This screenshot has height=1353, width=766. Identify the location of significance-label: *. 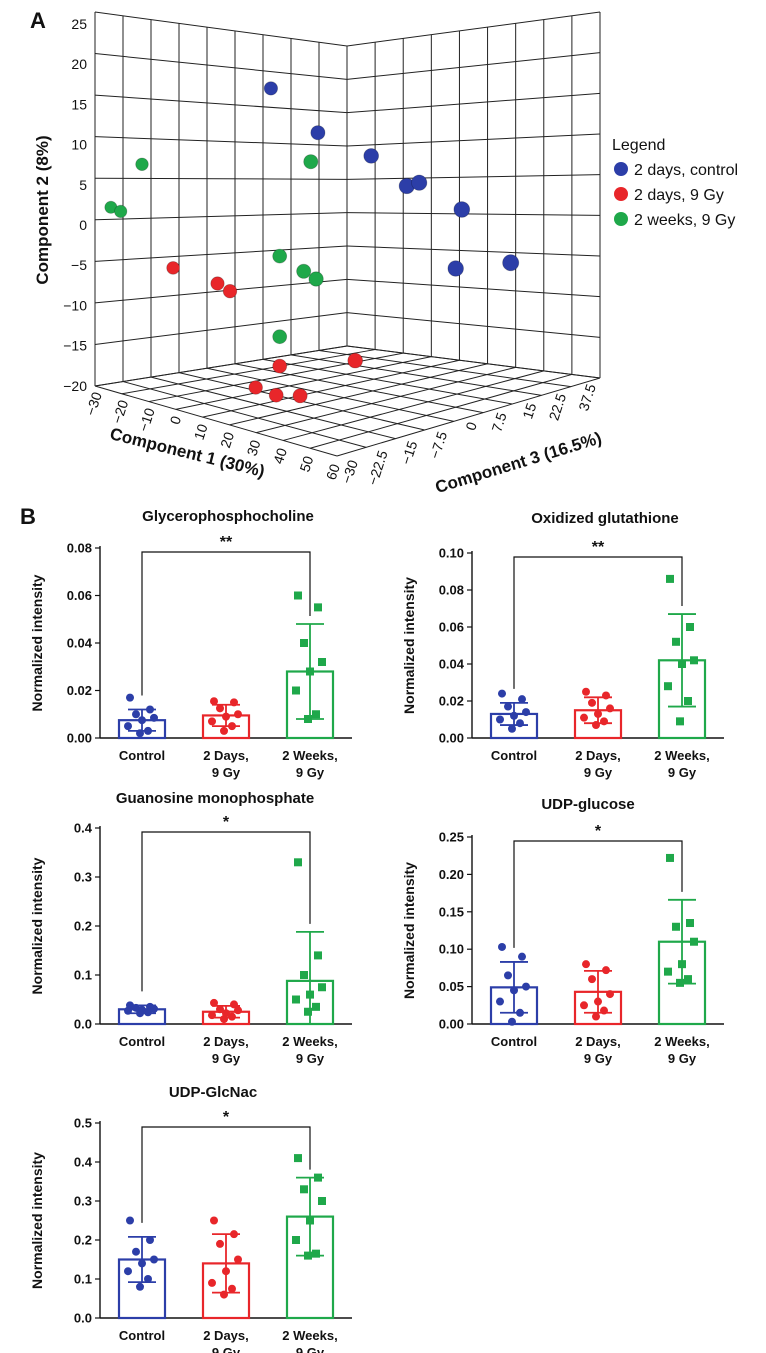
(598, 831).